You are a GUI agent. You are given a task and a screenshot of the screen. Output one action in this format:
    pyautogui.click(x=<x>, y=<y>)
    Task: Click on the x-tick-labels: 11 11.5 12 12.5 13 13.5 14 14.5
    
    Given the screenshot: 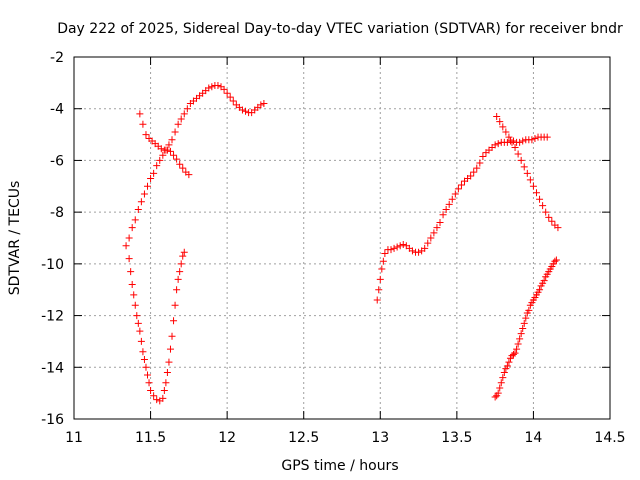 What is the action you would take?
    pyautogui.click(x=345, y=438)
    